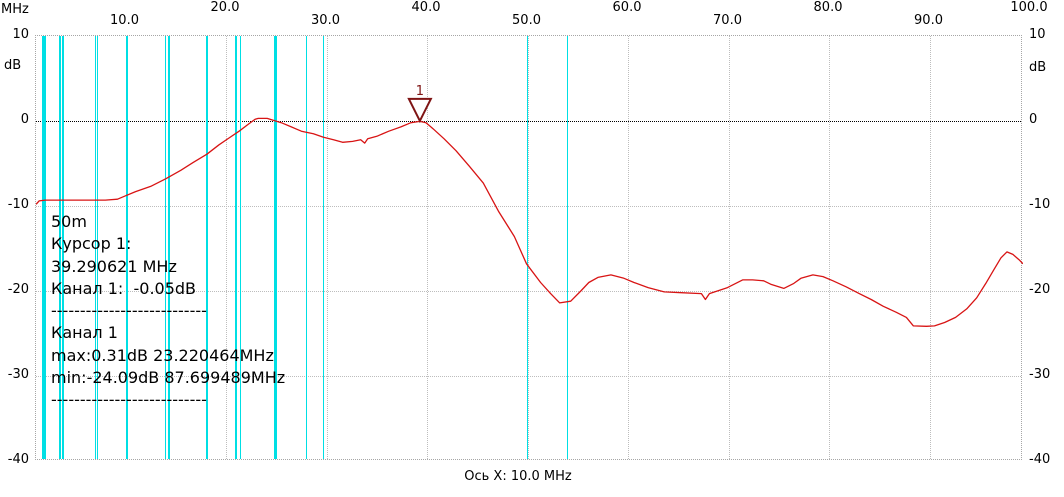 The height and width of the screenshot is (497, 1064). What do you see at coordinates (114, 266) in the screenshot?
I see `readout-line: 39.290621 MHz` at bounding box center [114, 266].